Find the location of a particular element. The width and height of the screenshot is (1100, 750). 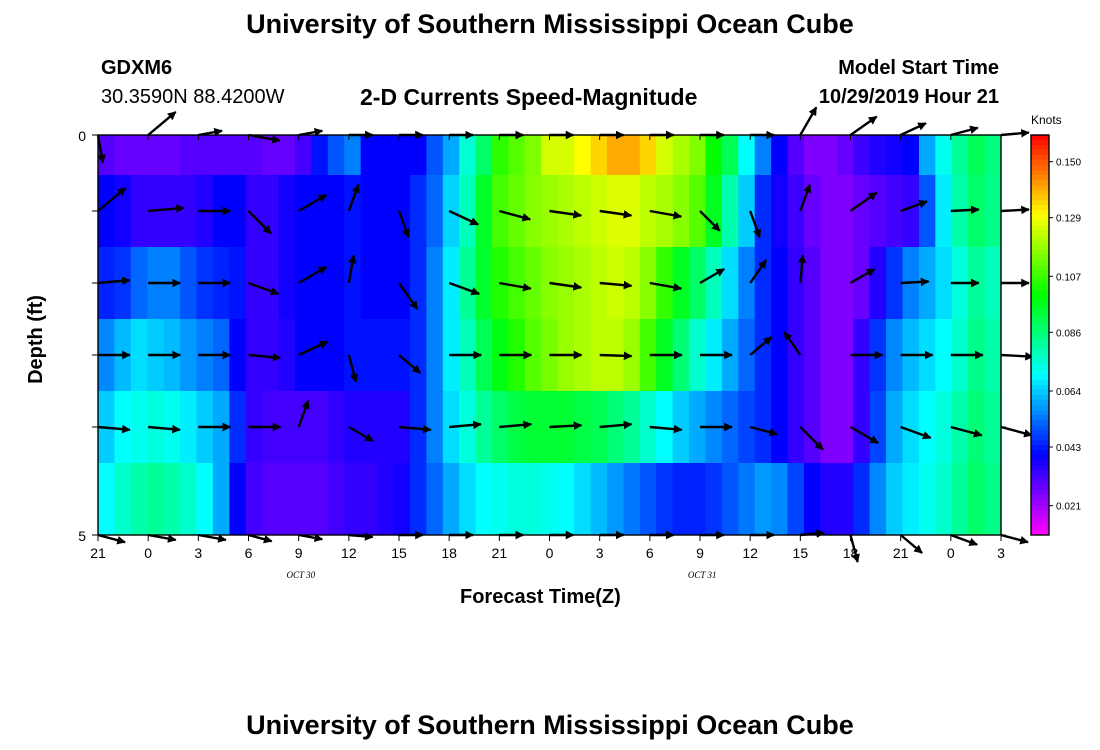

x-axis-label: Forecast Time(Z) is located at coordinates (540, 597).